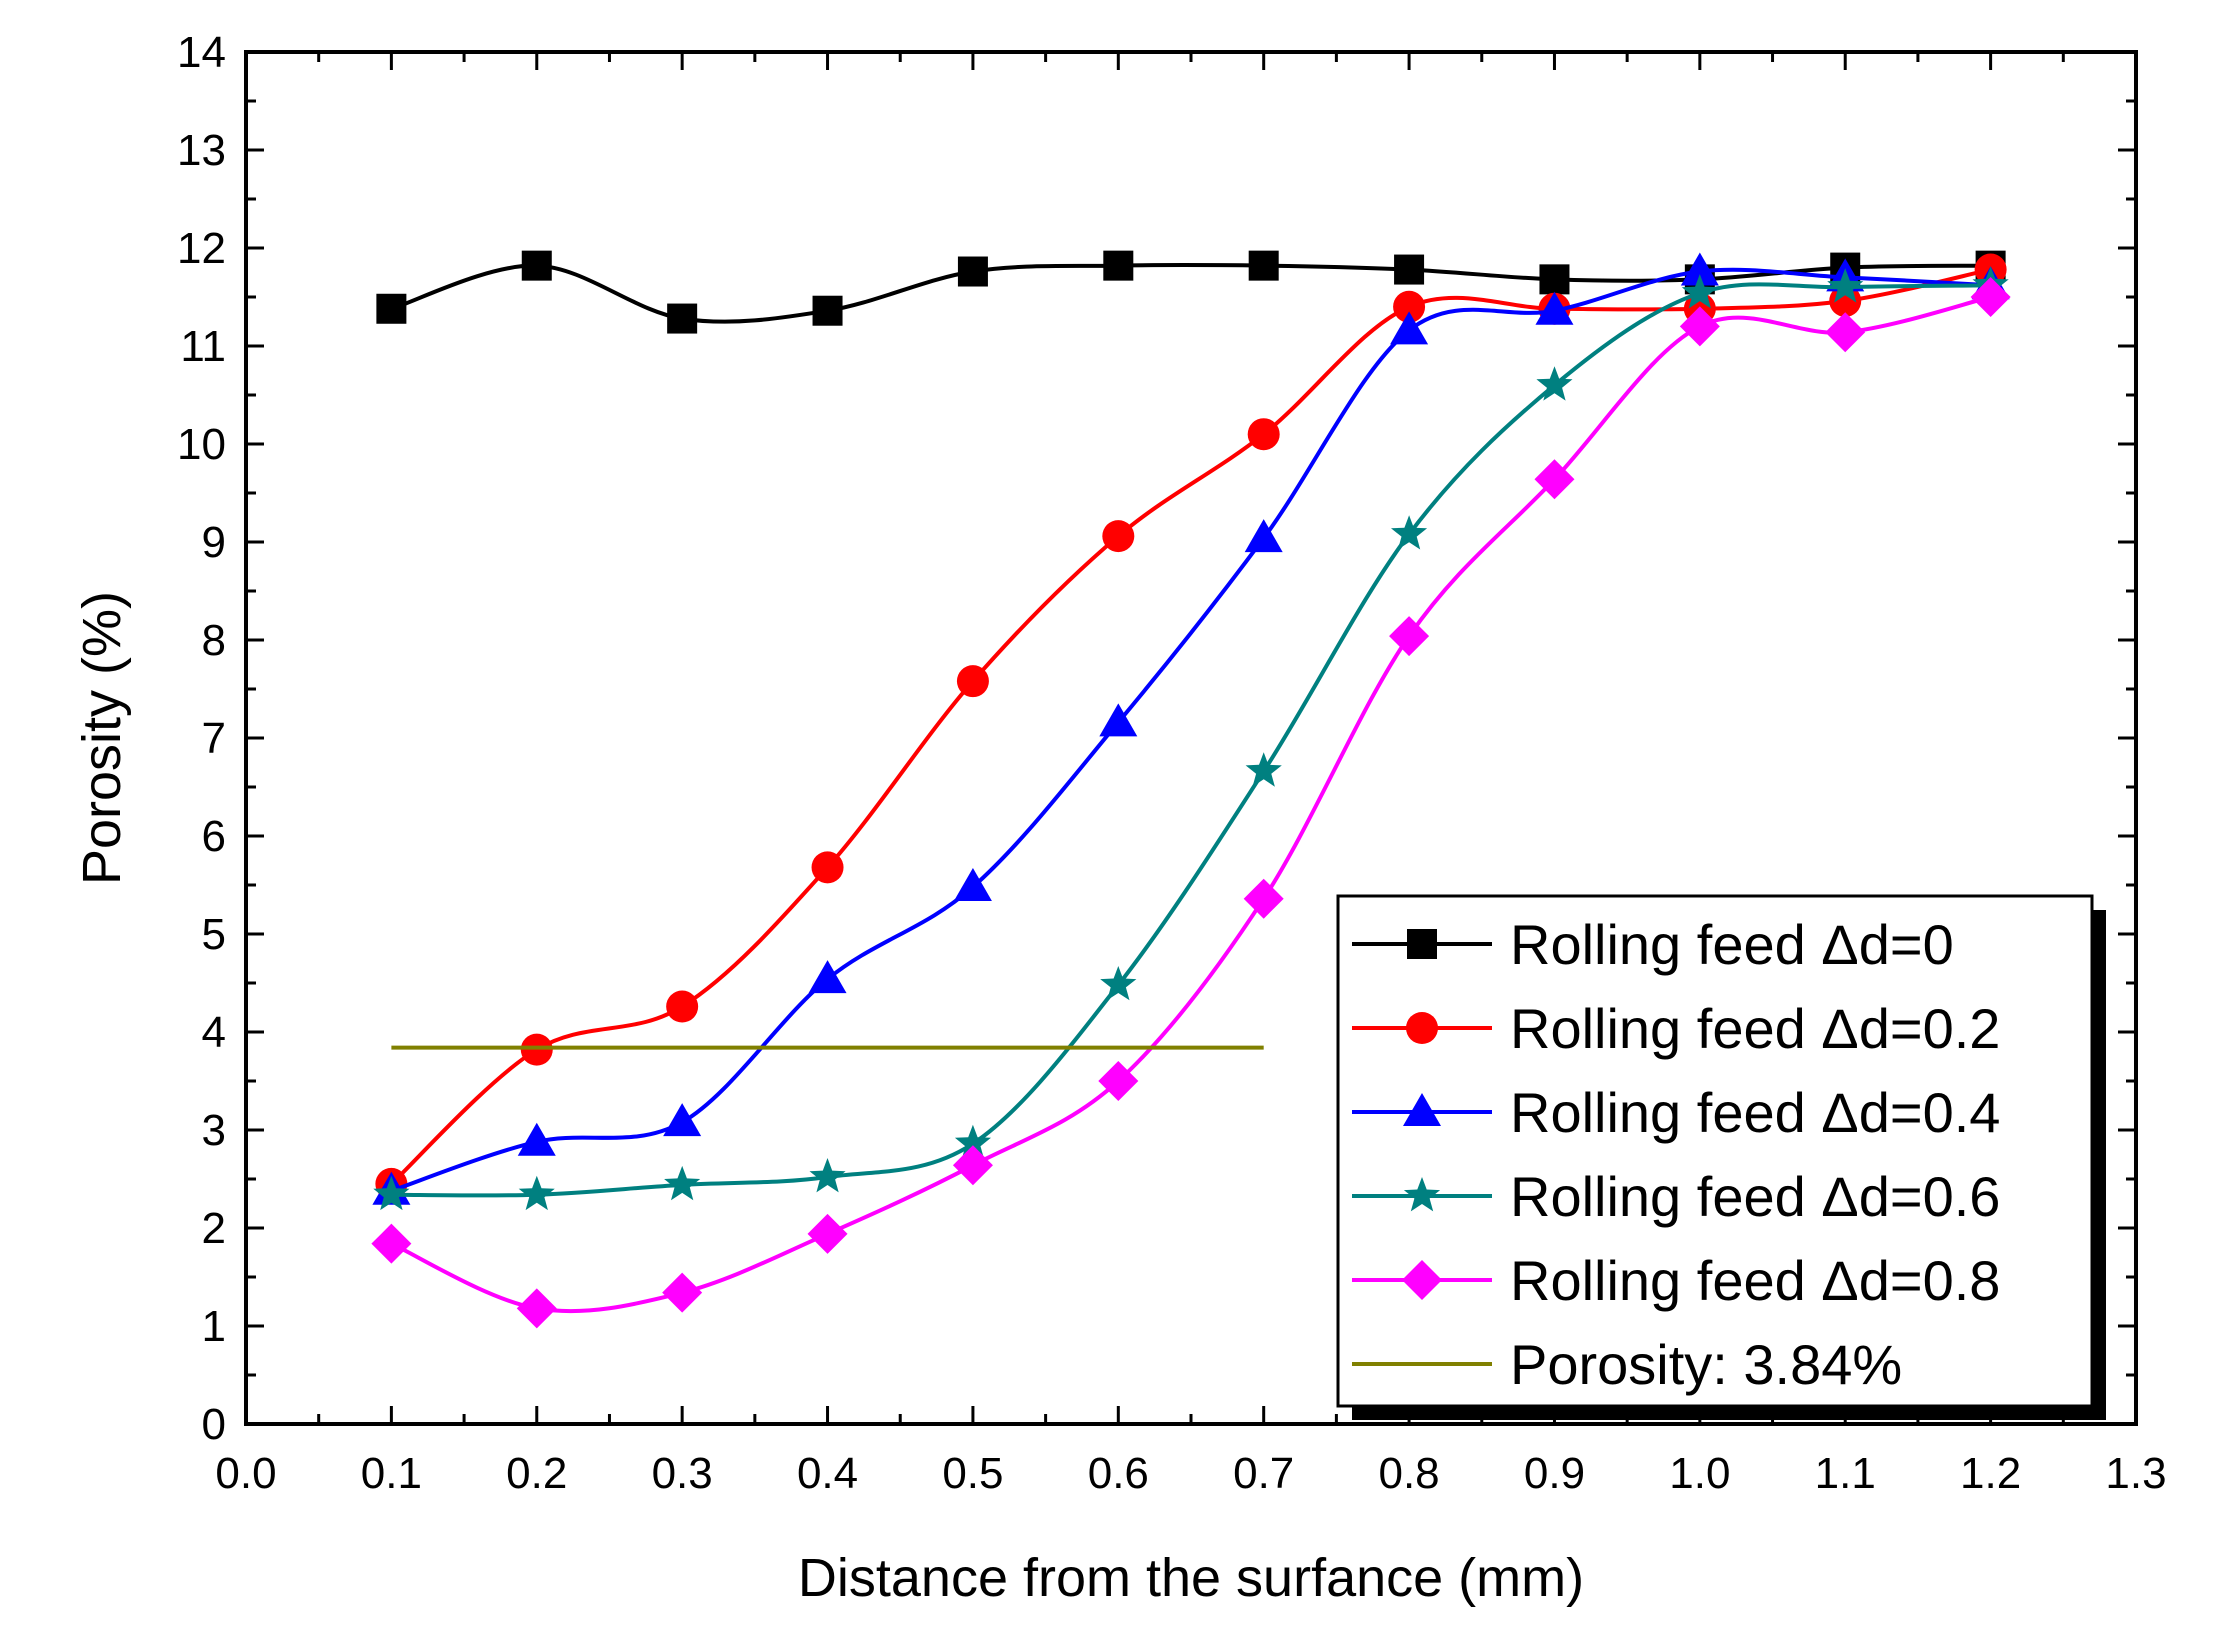 The width and height of the screenshot is (2213, 1641). What do you see at coordinates (1699, 1473) in the screenshot?
I see `x-tick-label: 1.0` at bounding box center [1699, 1473].